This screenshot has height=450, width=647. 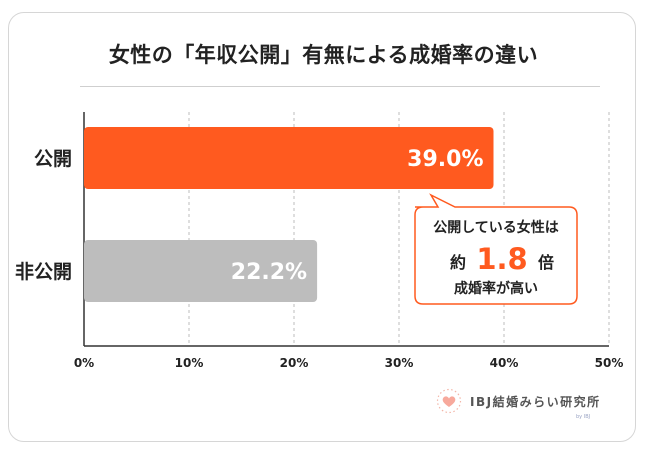 I want to click on x-tick-label: 10%, so click(x=189, y=363).